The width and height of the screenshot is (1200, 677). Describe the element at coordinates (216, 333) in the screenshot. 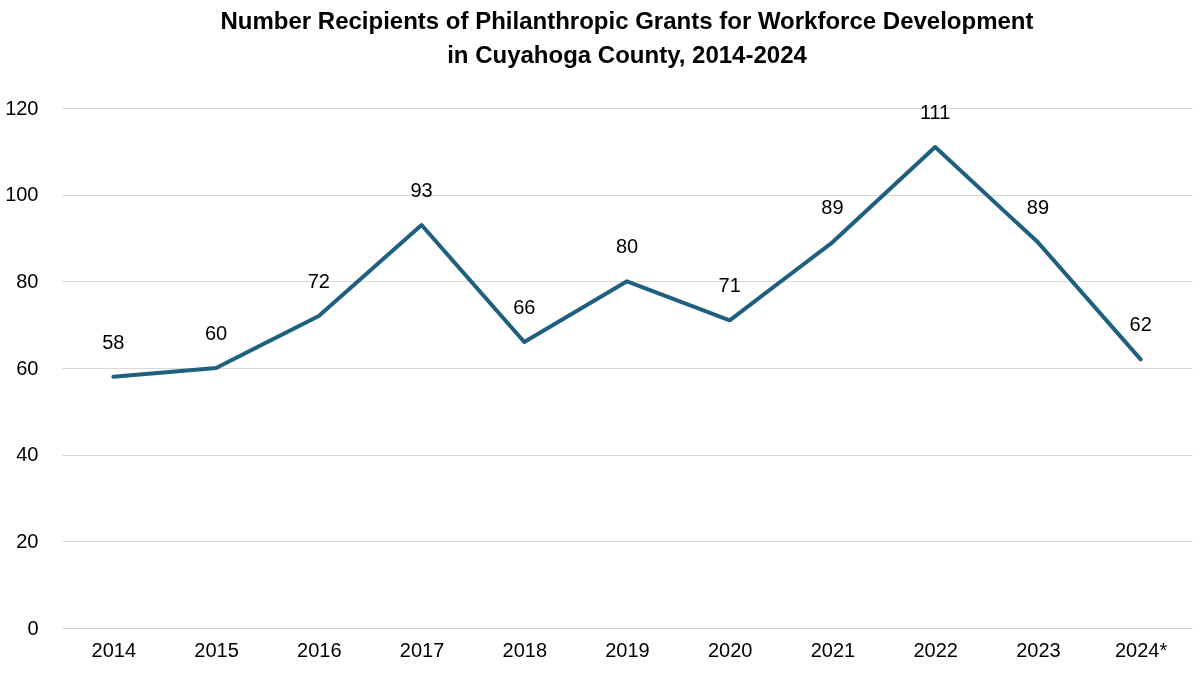

I see `data-label: 60` at that location.